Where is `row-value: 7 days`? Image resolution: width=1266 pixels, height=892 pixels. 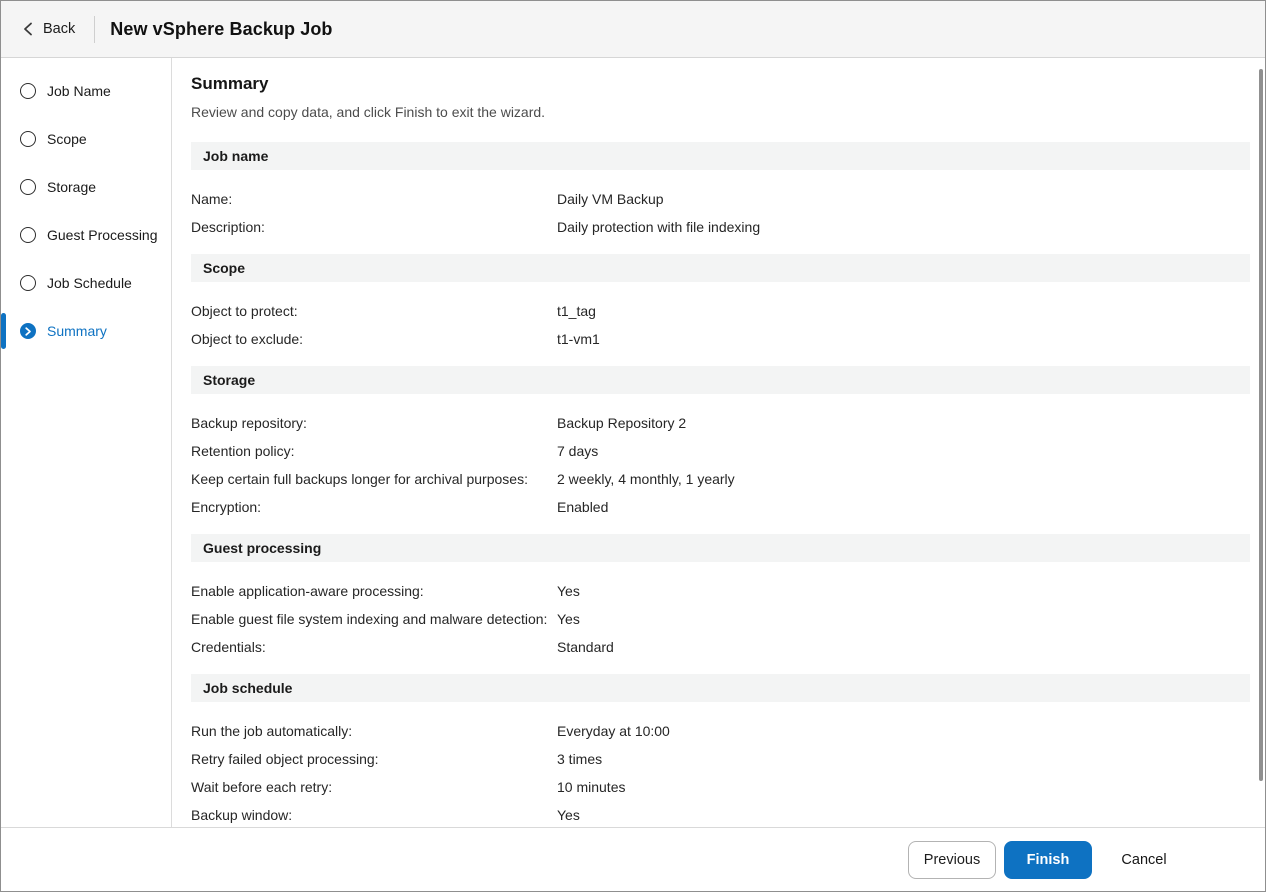 row-value: 7 days is located at coordinates (578, 451).